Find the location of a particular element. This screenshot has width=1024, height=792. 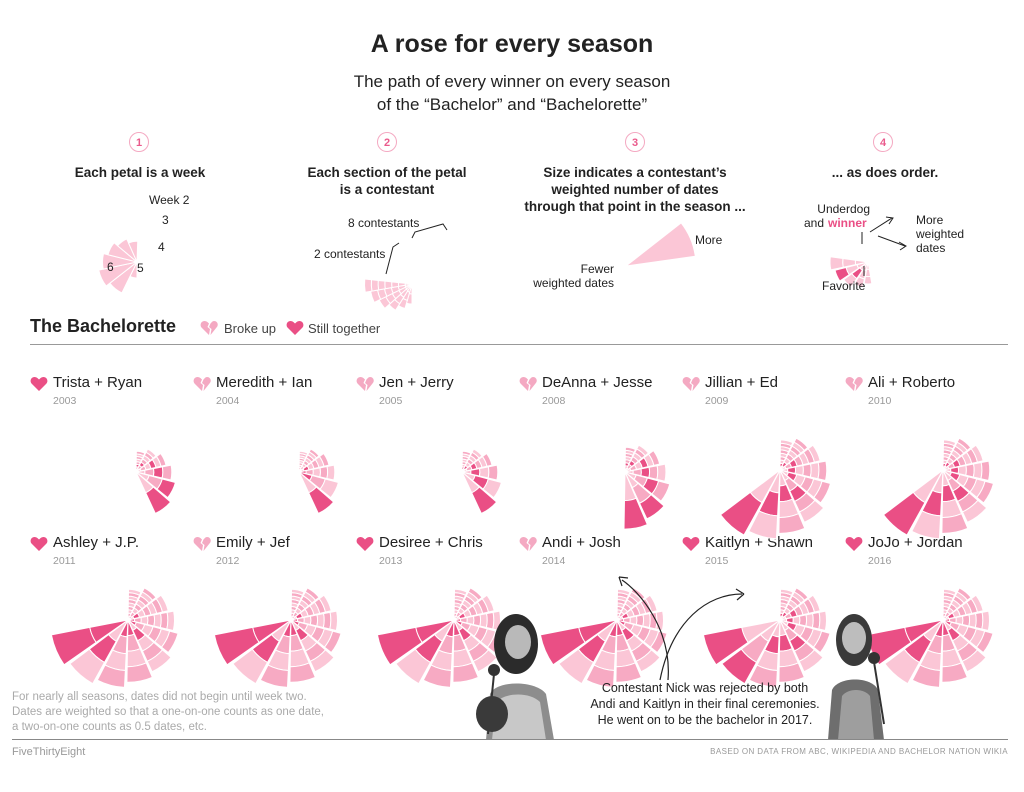

arrow-more-right is located at coordinates (892, 243).